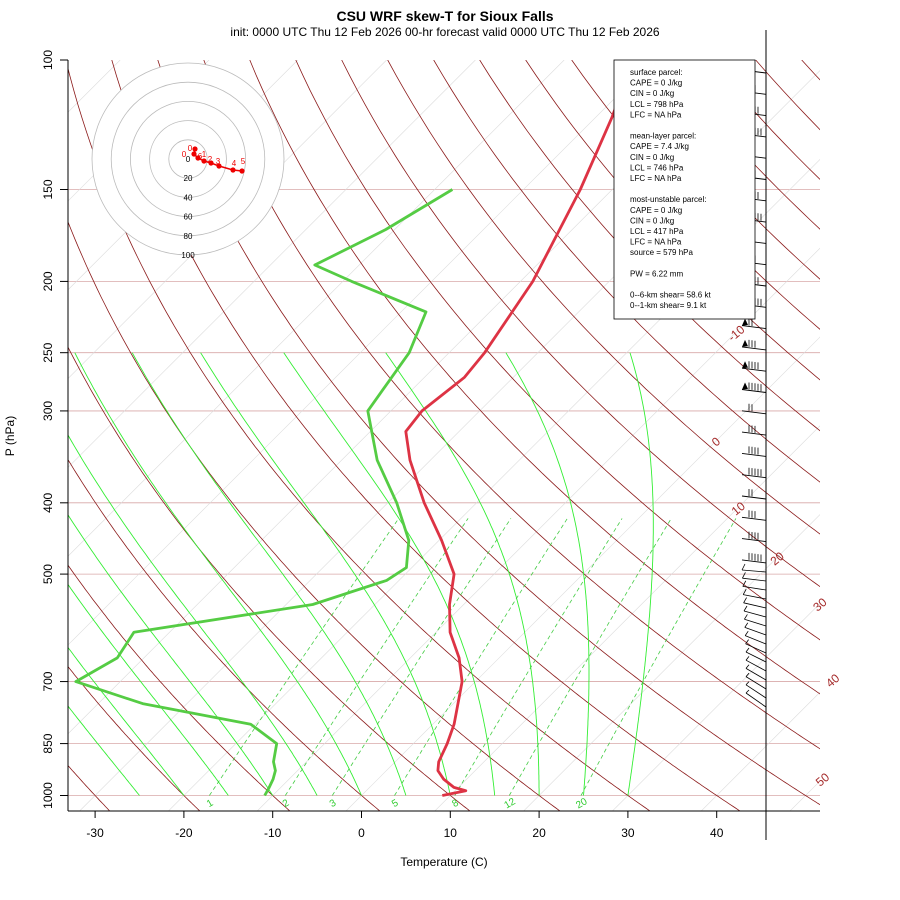  Describe the element at coordinates (510, 803) in the screenshot. I see `mixing-ratio-label: 12` at that location.